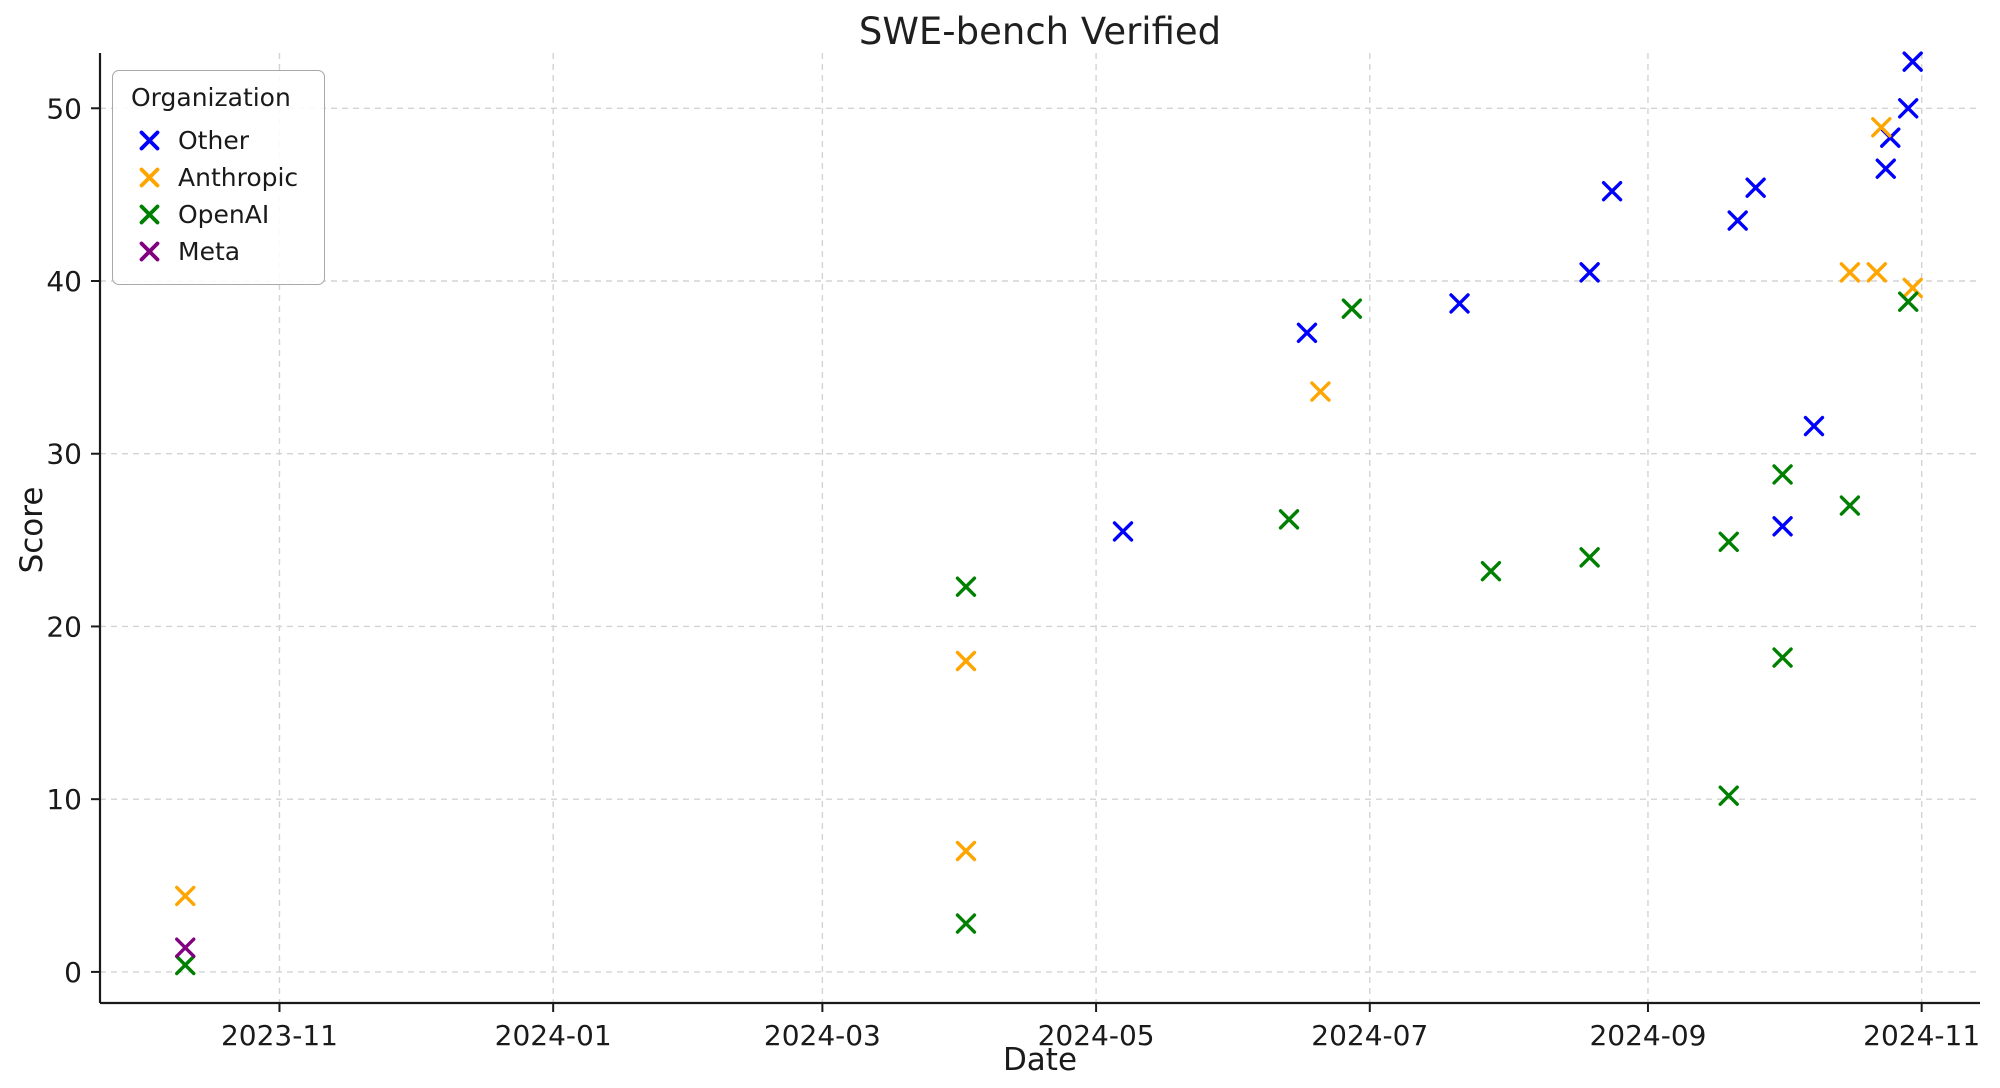  Describe the element at coordinates (279, 1035) in the screenshot. I see `x-tick-label: 2023-11` at that location.